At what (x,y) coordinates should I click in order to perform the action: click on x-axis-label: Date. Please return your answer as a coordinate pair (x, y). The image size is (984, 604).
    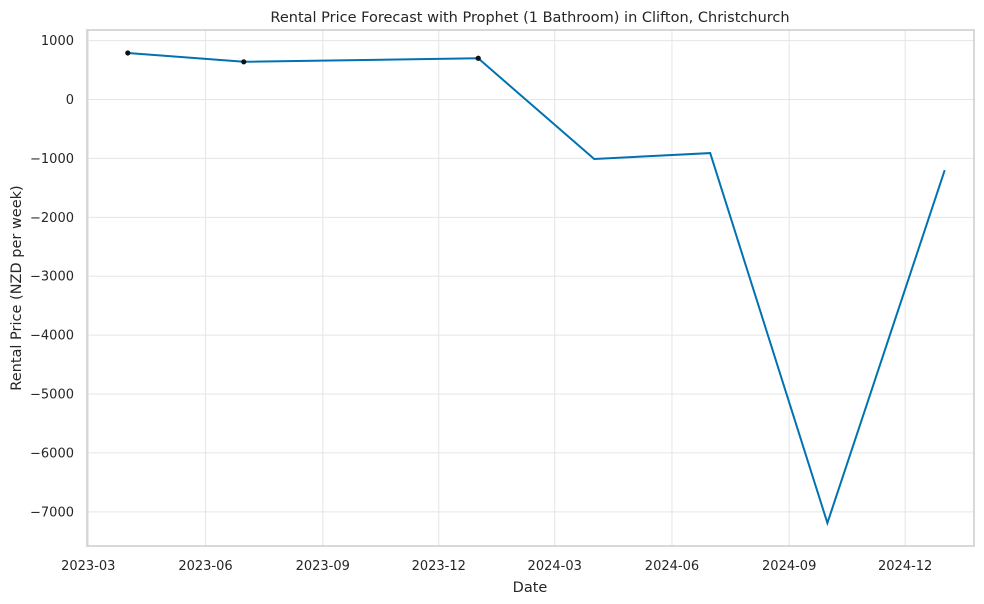
    Looking at the image, I should click on (530, 588).